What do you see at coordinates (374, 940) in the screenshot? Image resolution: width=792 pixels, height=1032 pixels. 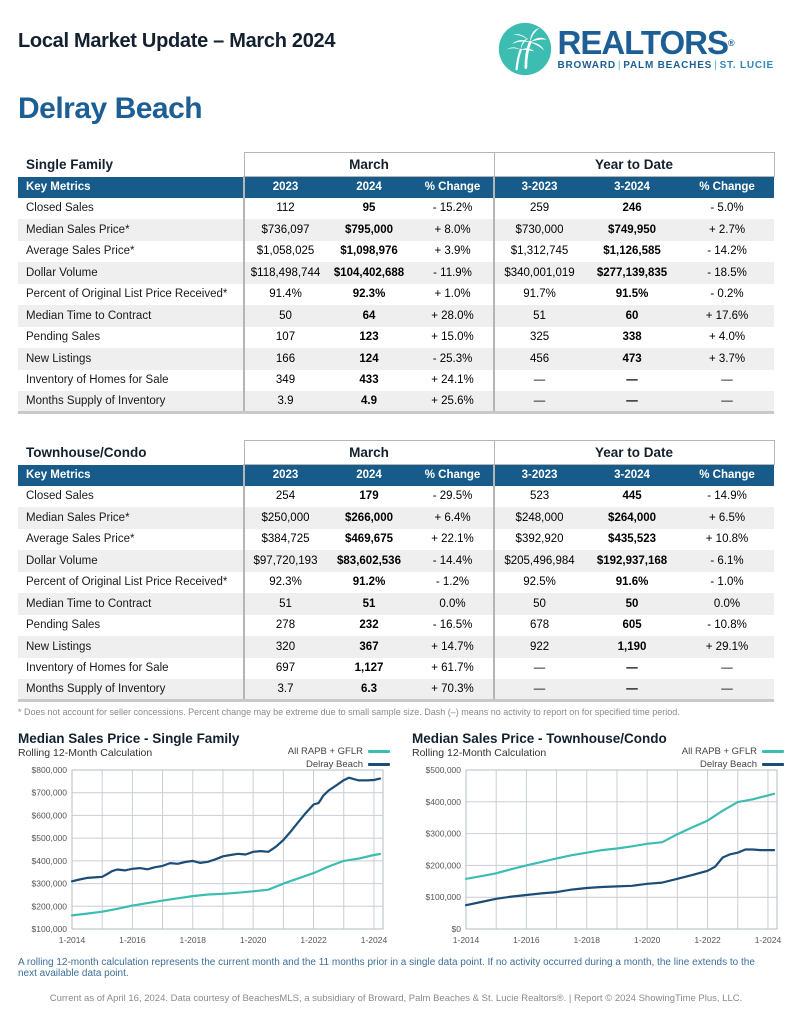 I see `x-axis-tick-label: 1-2024` at bounding box center [374, 940].